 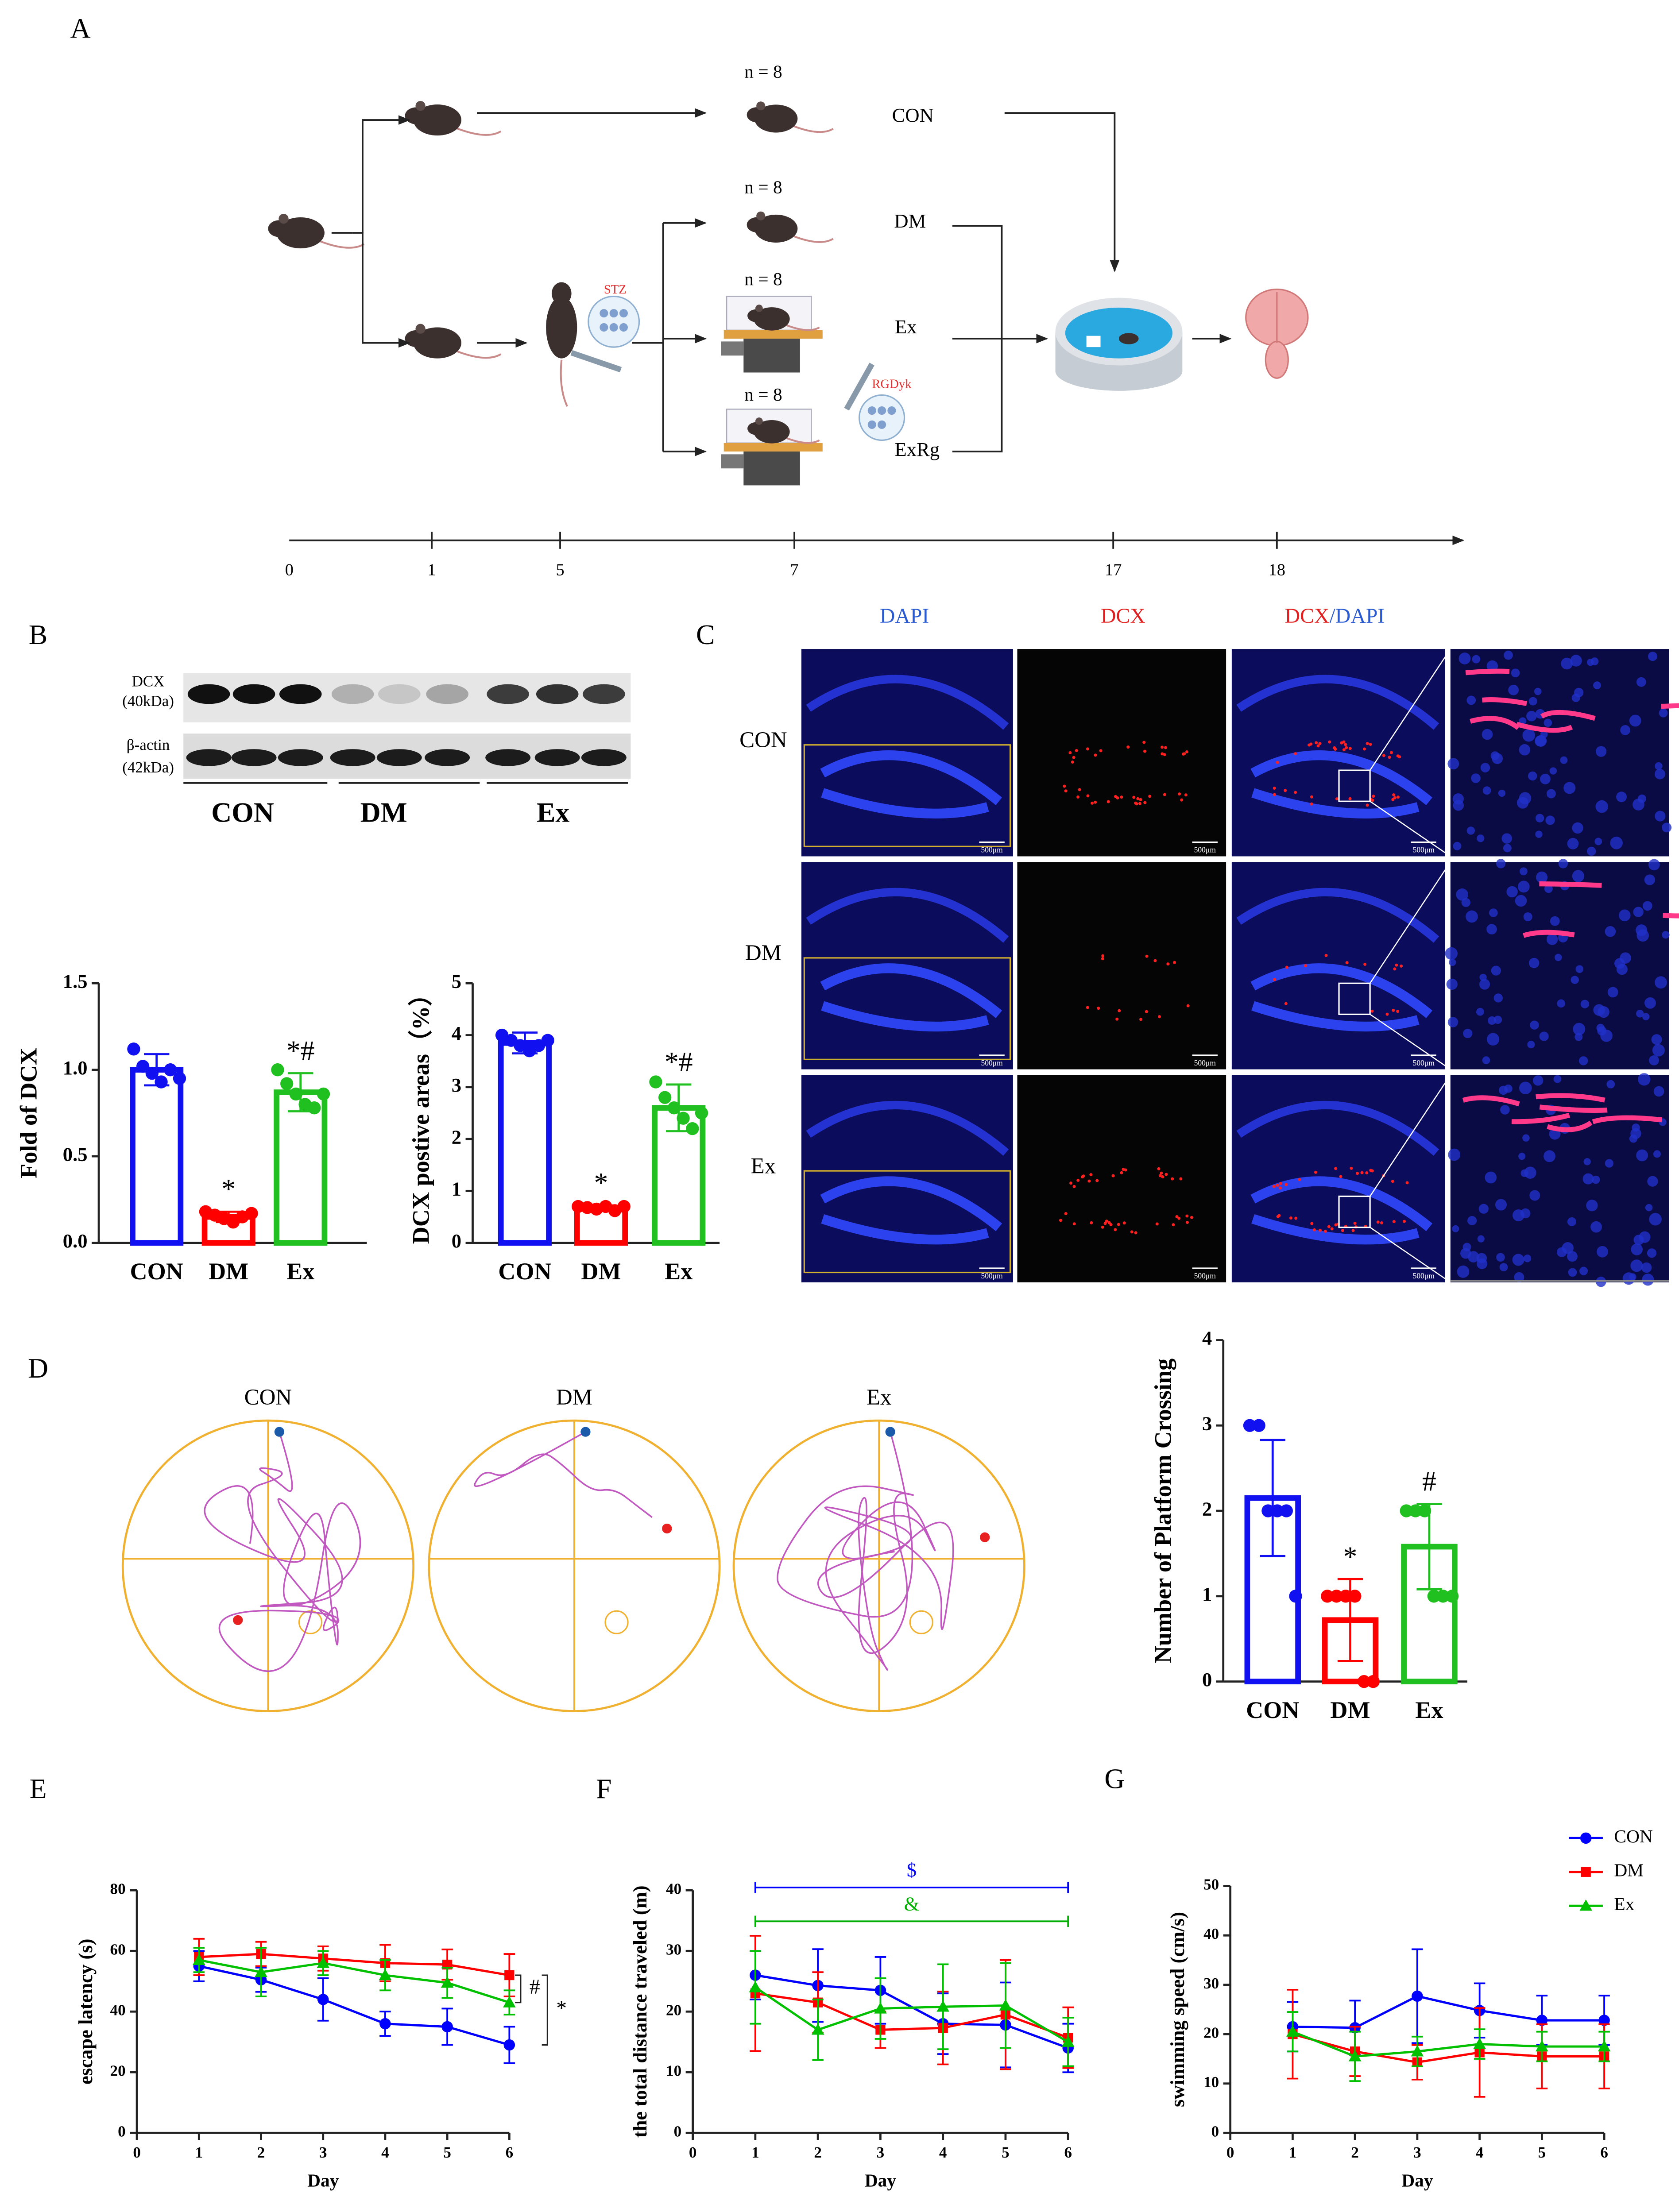 I want to click on y-tick-label: 0, so click(x=122, y=2131).